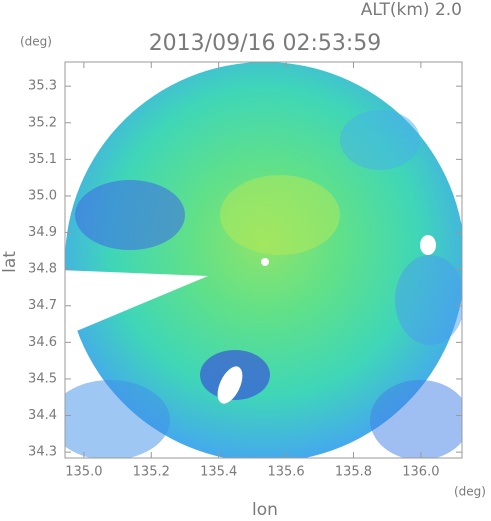 This screenshot has height=521, width=491. I want to click on y-tick-label: 35.2, so click(42, 122).